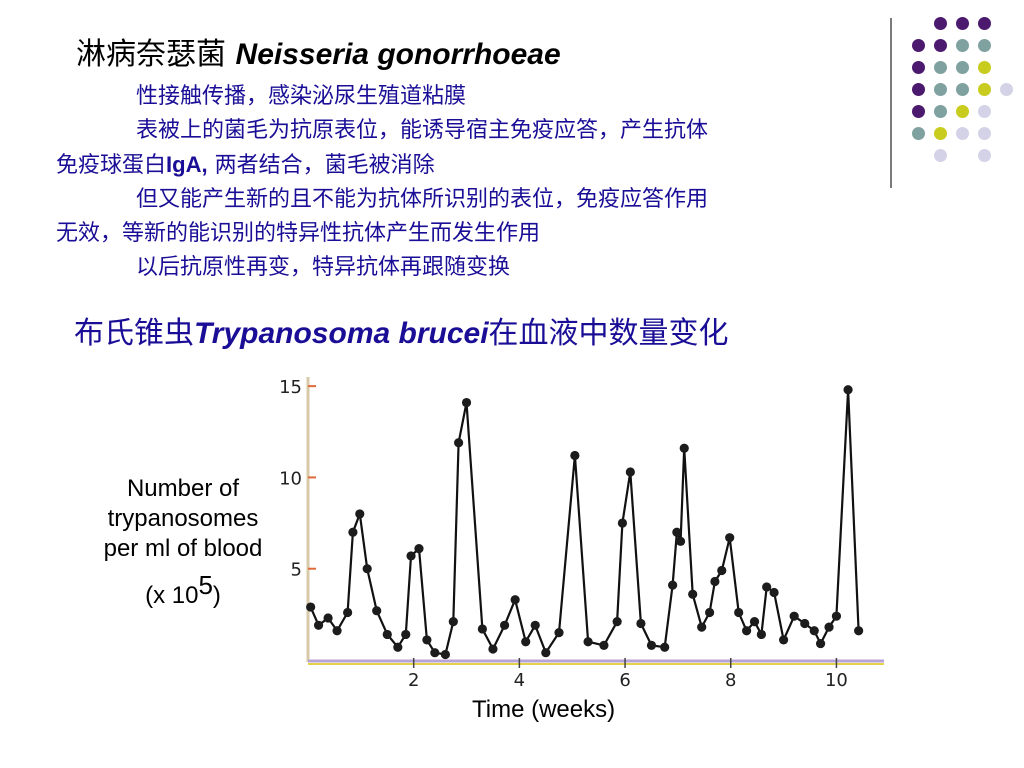 The image size is (1024, 768). I want to click on y-axis-label-line-2: trypanosomes, so click(183, 518).